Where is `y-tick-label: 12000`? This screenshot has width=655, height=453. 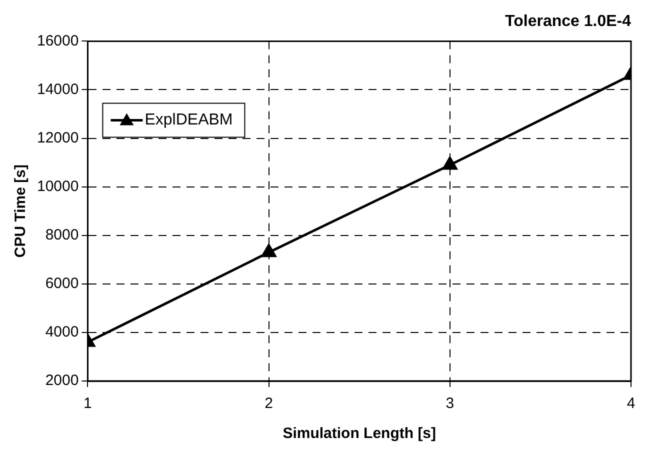 y-tick-label: 12000 is located at coordinates (57, 137).